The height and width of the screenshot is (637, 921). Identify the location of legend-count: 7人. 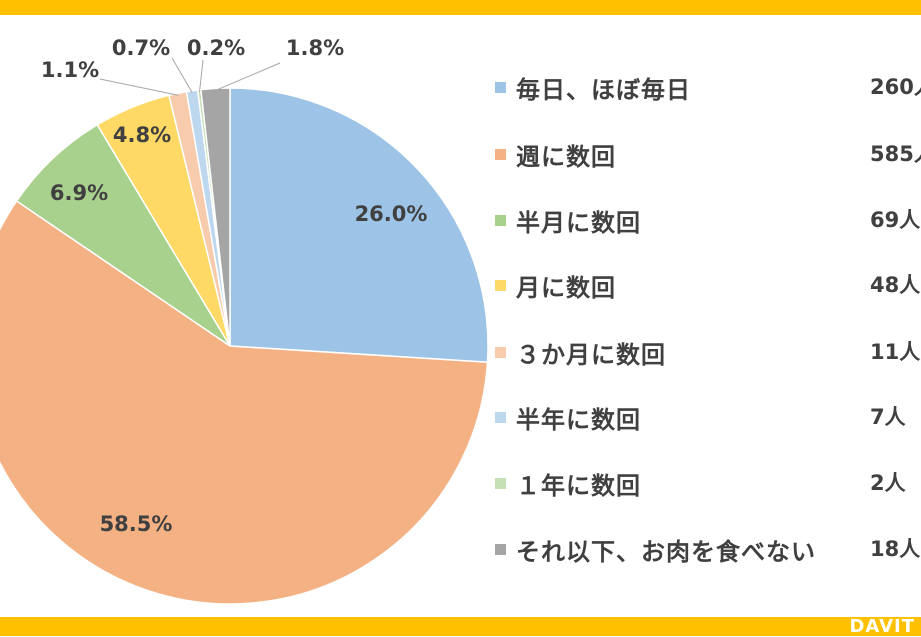
(888, 417).